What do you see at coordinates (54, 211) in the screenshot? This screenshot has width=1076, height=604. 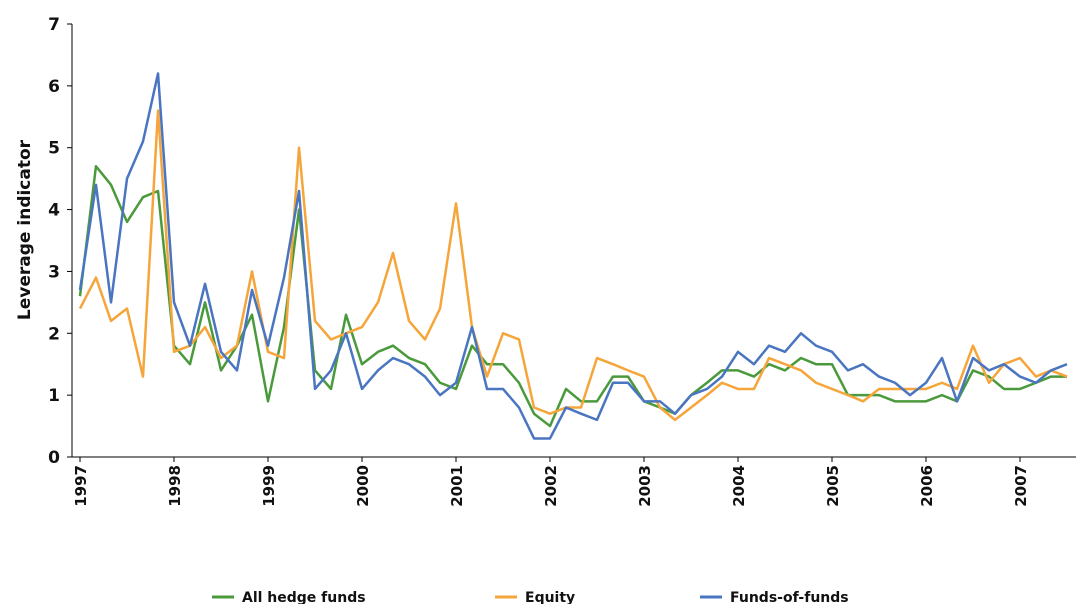 I see `y-tick-label: 4` at bounding box center [54, 211].